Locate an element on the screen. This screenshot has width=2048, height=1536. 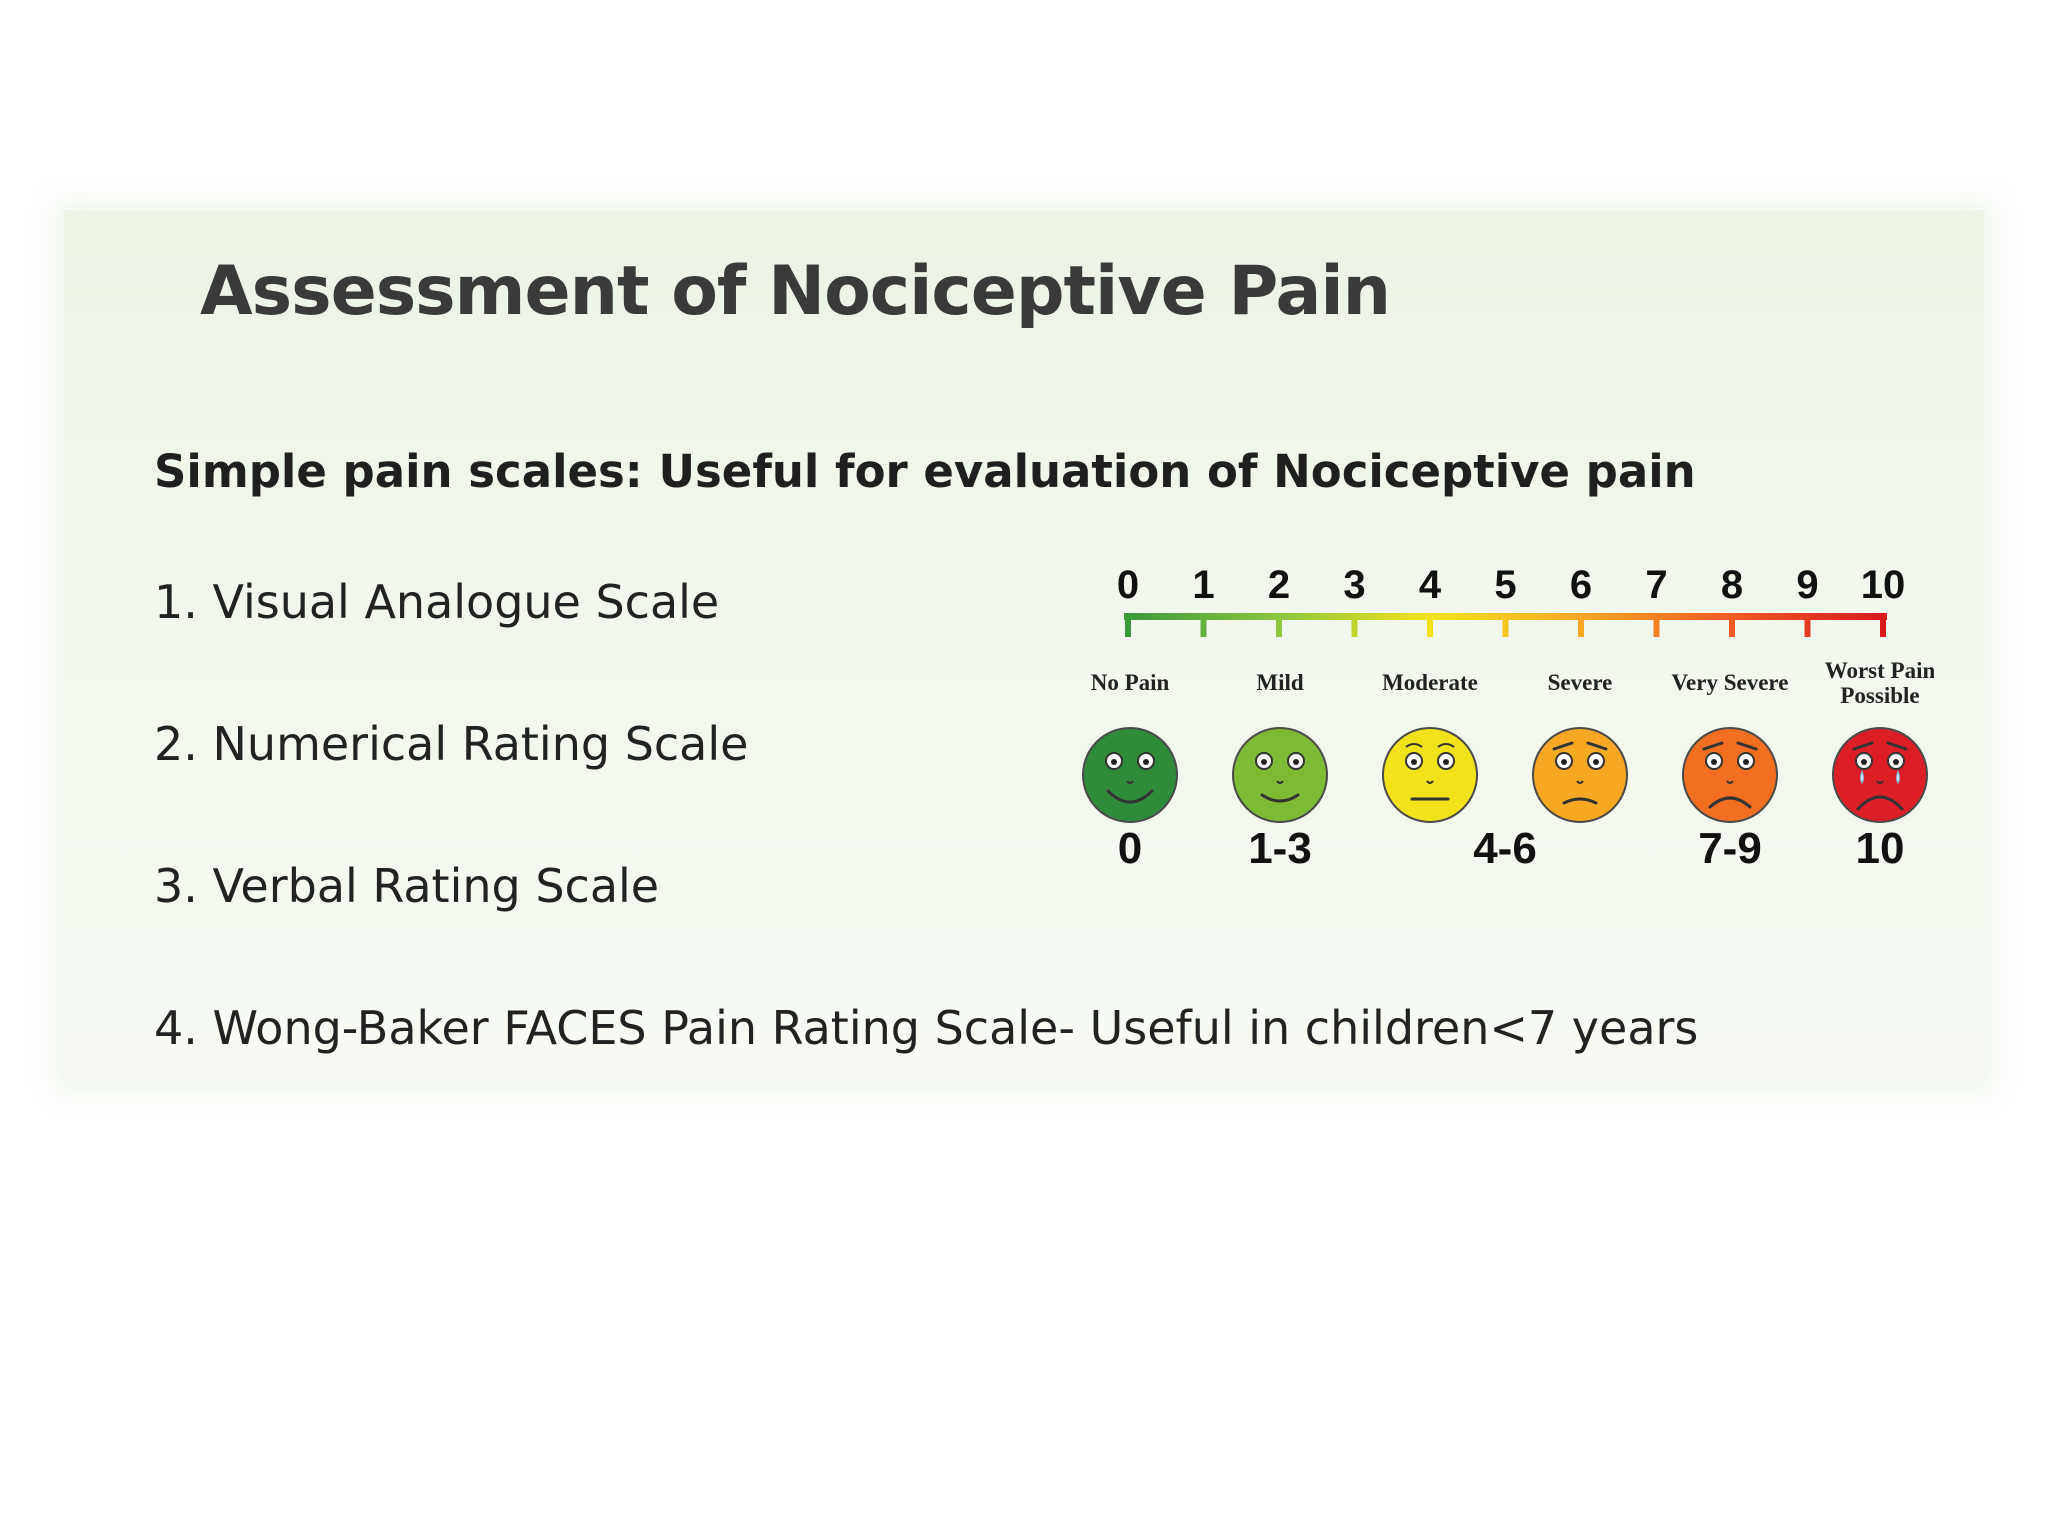
face-label: Possible is located at coordinates (1879, 695).